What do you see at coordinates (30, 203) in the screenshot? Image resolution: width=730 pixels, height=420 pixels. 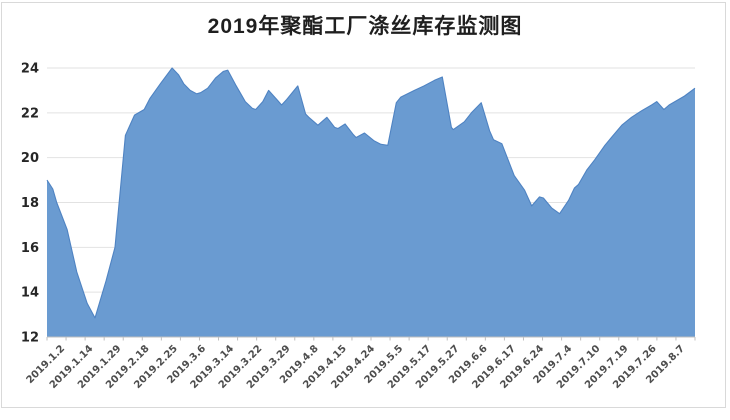 I see `y-axis-label: 18` at bounding box center [30, 203].